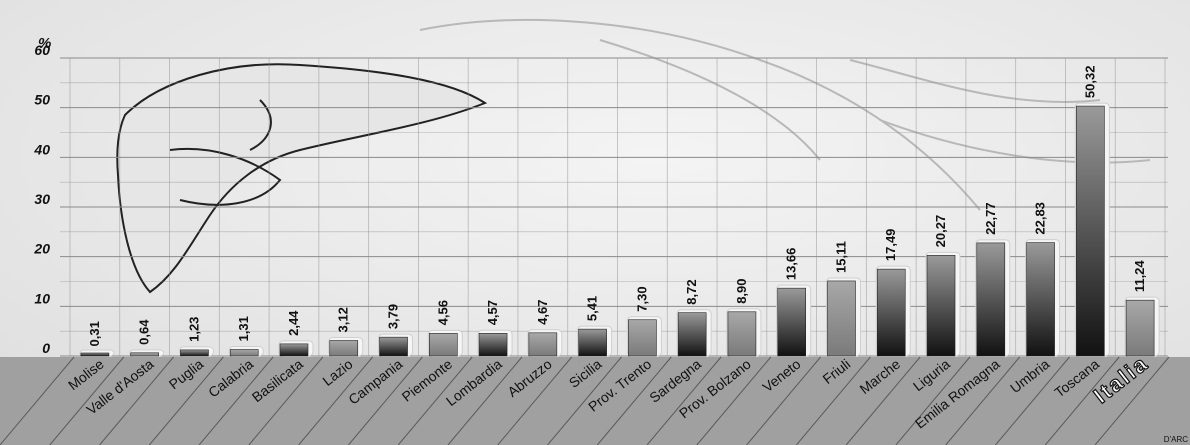 The height and width of the screenshot is (445, 1190). What do you see at coordinates (393, 316) in the screenshot?
I see `value-label: 3,79` at bounding box center [393, 316].